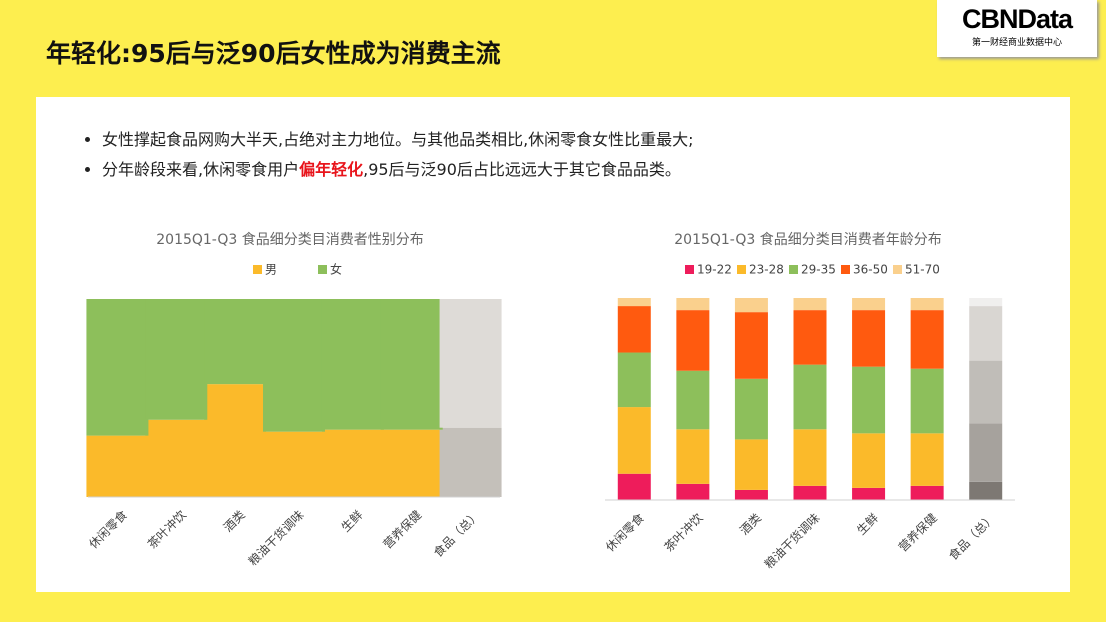 Image resolution: width=1106 pixels, height=622 pixels. What do you see at coordinates (201, 169) in the screenshot?
I see `bullet-text: 分年龄段来看,休闲零食用户` at bounding box center [201, 169].